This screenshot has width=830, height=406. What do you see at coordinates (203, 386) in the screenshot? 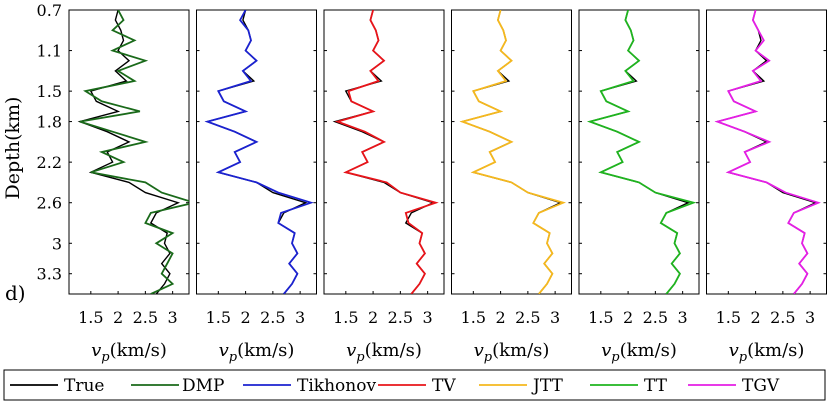
I see `legend-label: DMP` at bounding box center [203, 386].